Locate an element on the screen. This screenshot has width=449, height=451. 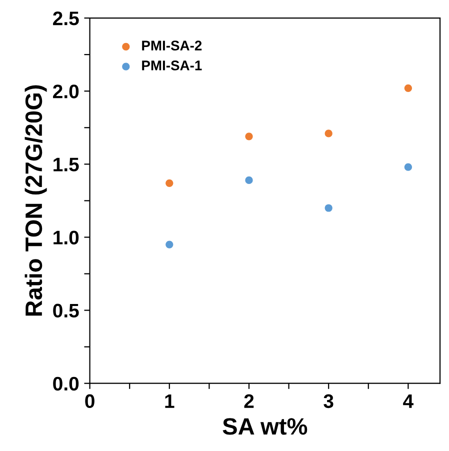
x-tick-label: 2 is located at coordinates (249, 401).